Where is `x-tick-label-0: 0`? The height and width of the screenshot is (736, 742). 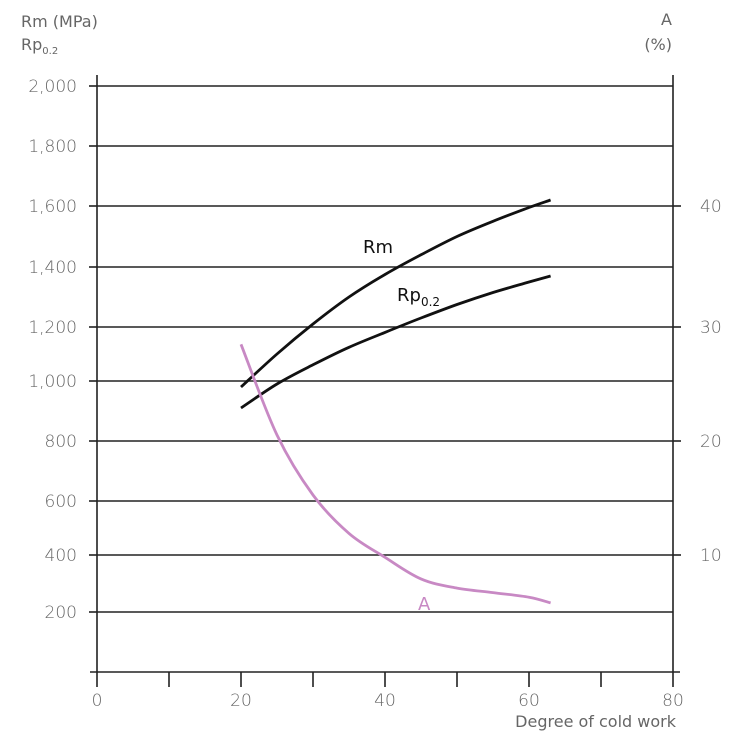
x-tick-label-0: 0 is located at coordinates (97, 701).